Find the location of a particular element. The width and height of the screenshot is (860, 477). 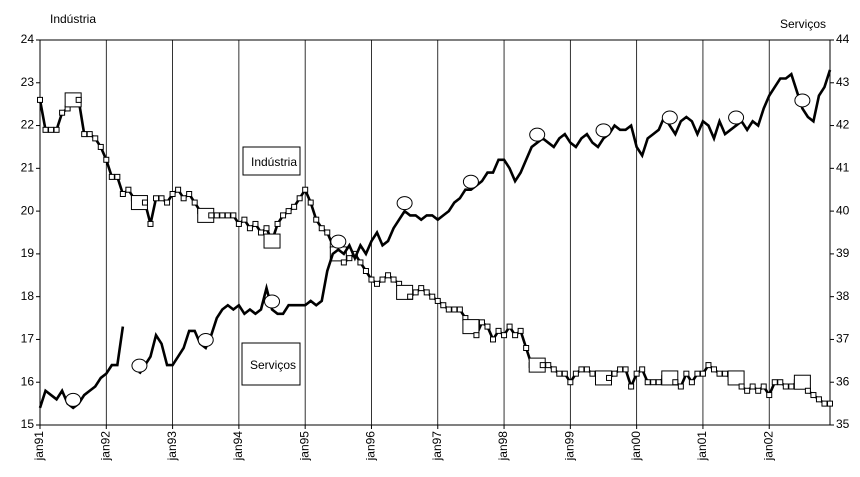

y-tick-label: 17 is located at coordinates (28, 339).